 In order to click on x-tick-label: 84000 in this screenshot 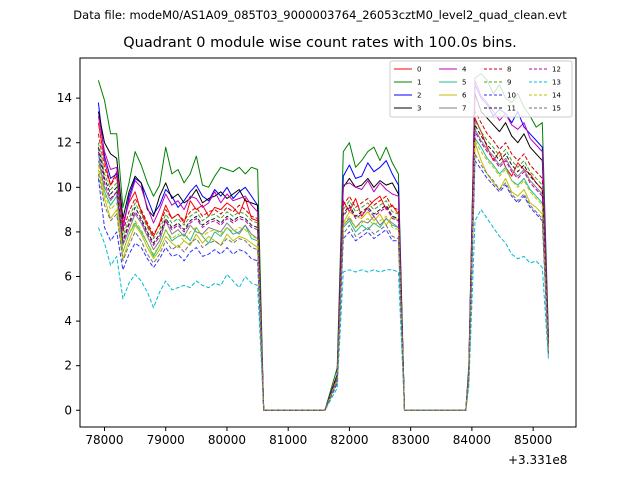, I will do `click(472, 440)`.